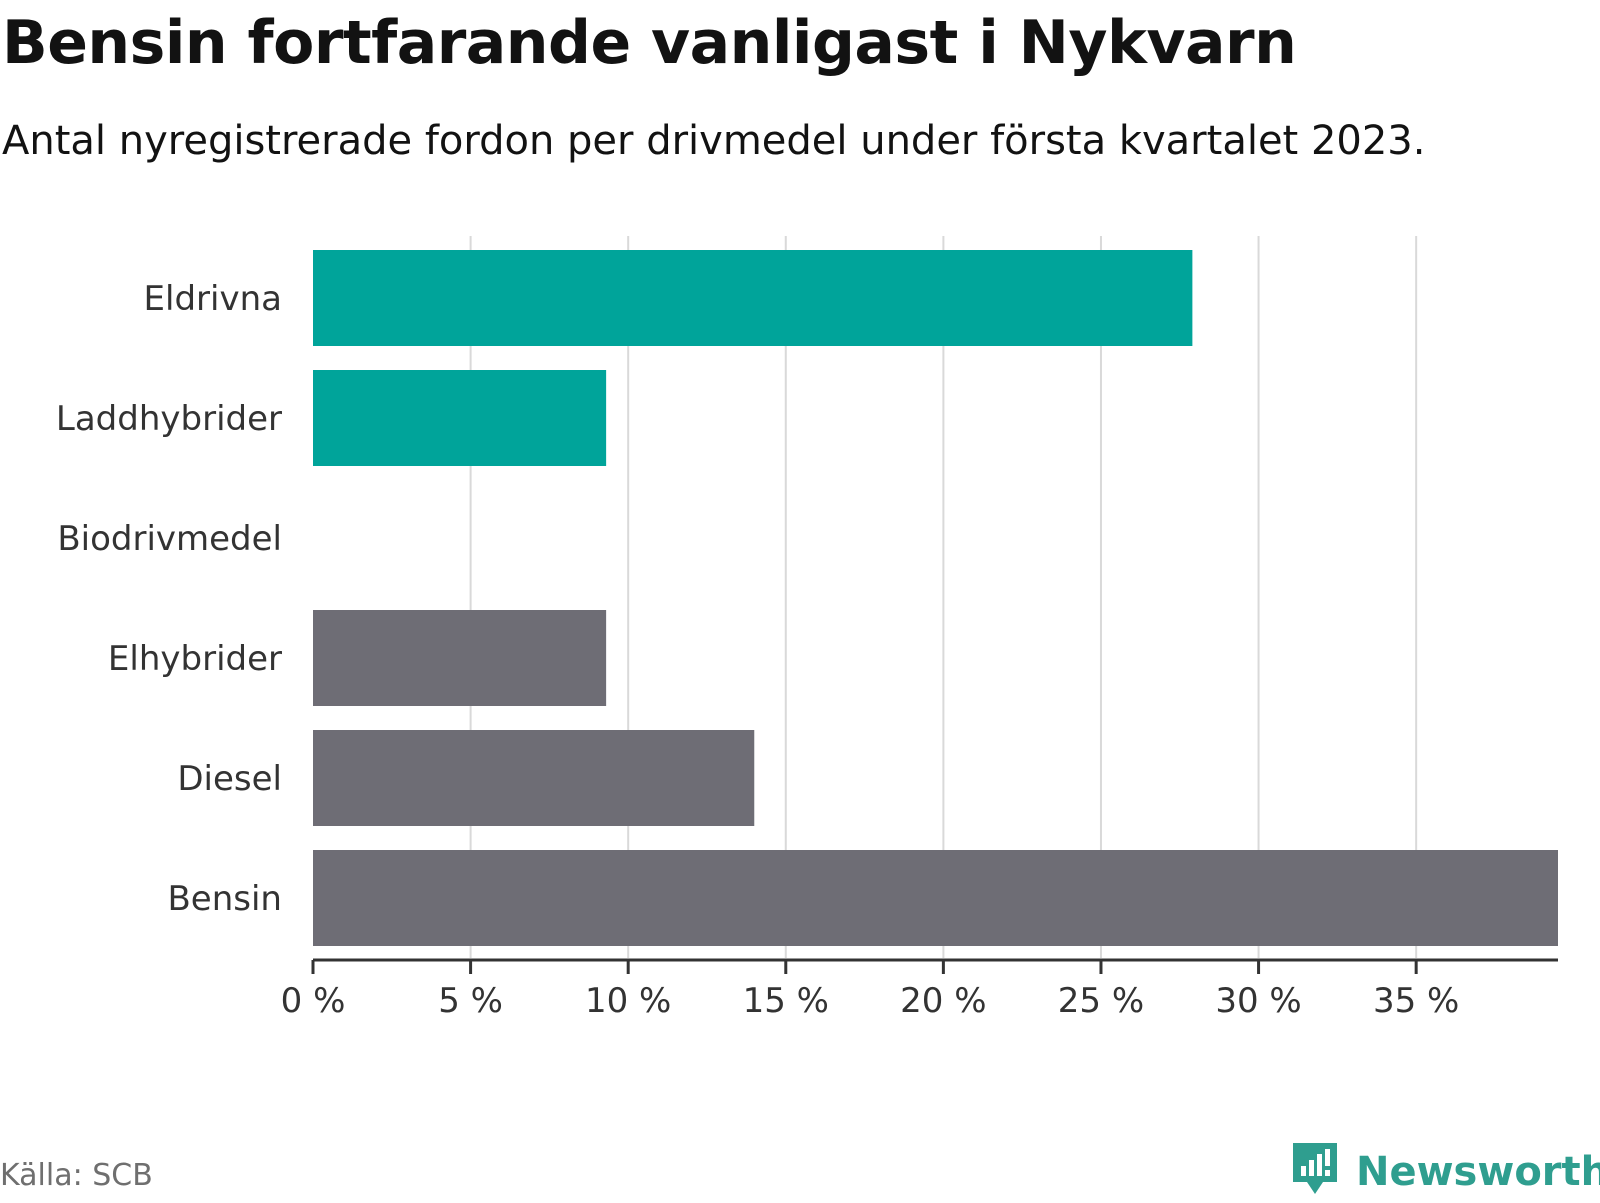  I want to click on bar-elhybrider, so click(460, 658).